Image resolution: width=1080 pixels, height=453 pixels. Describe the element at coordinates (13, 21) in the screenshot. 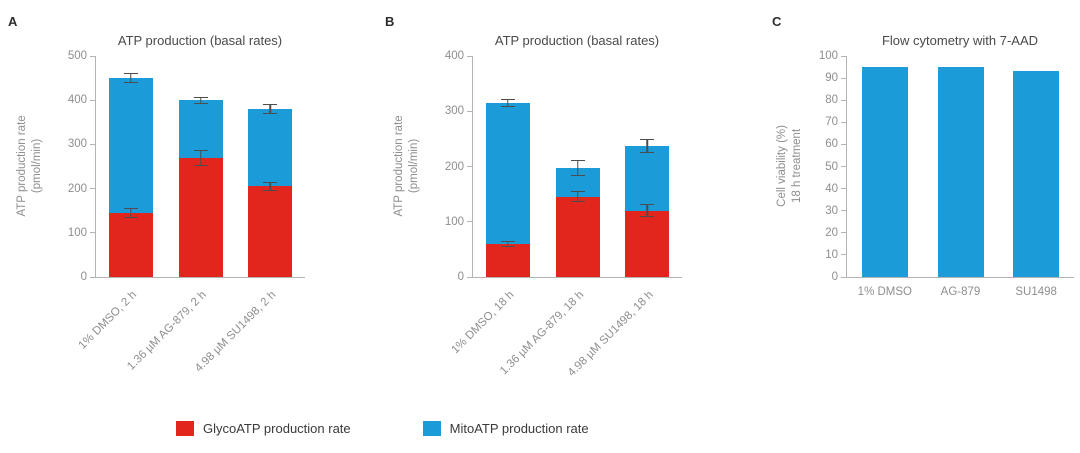

I see `panel-a-letter: A` at that location.